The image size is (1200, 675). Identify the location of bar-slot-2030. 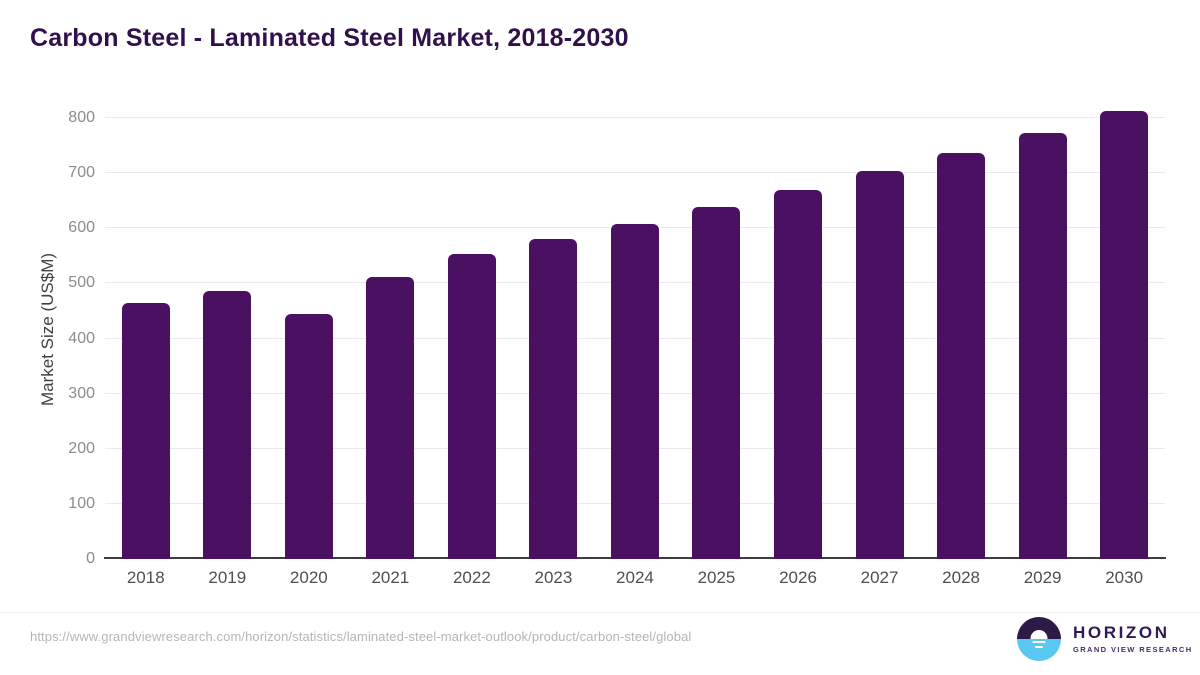
(1124, 329).